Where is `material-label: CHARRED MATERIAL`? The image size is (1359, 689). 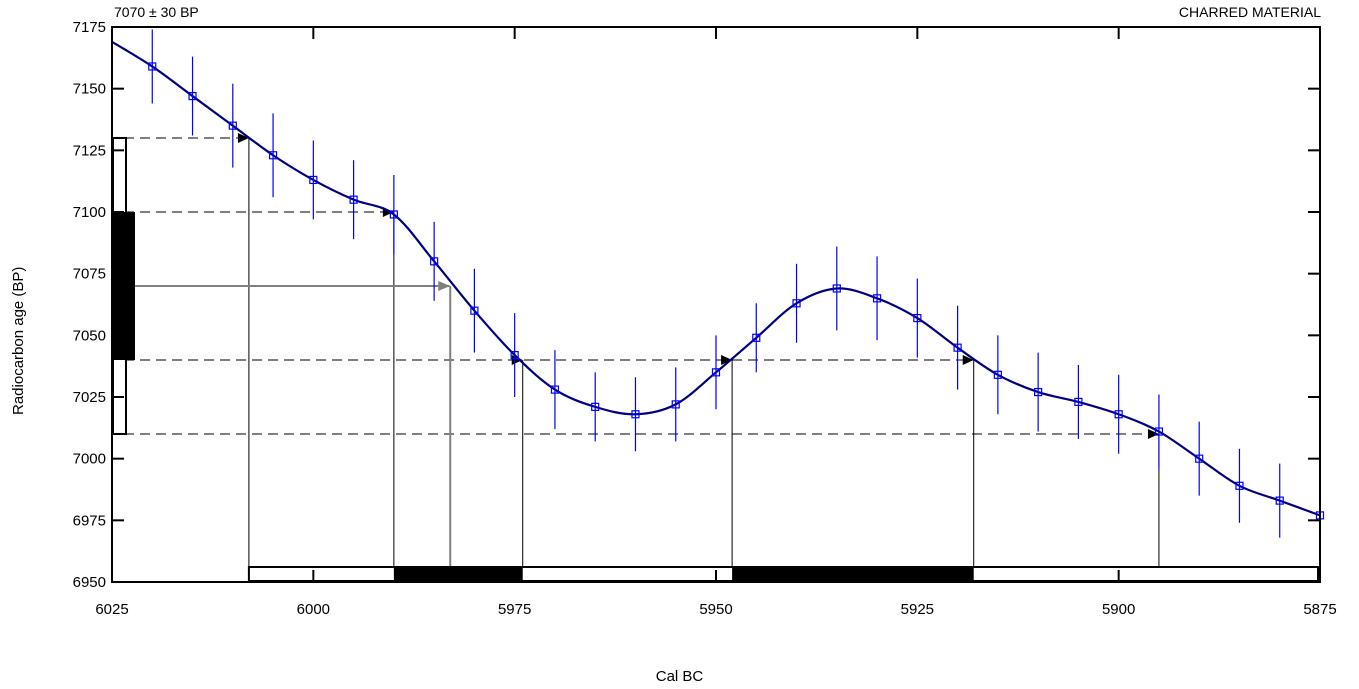
material-label: CHARRED MATERIAL is located at coordinates (1249, 12).